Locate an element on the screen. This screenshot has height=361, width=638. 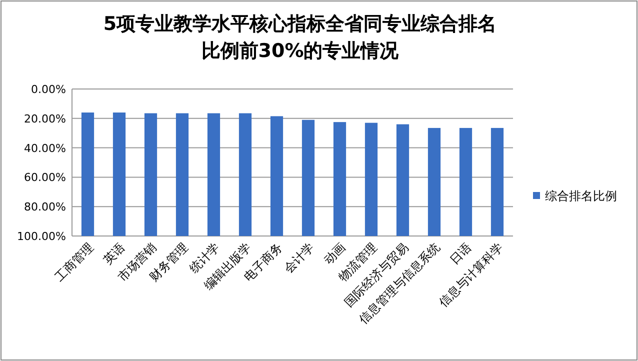
chart-subtitle: 比例前30%的专业情况 is located at coordinates (300, 51).